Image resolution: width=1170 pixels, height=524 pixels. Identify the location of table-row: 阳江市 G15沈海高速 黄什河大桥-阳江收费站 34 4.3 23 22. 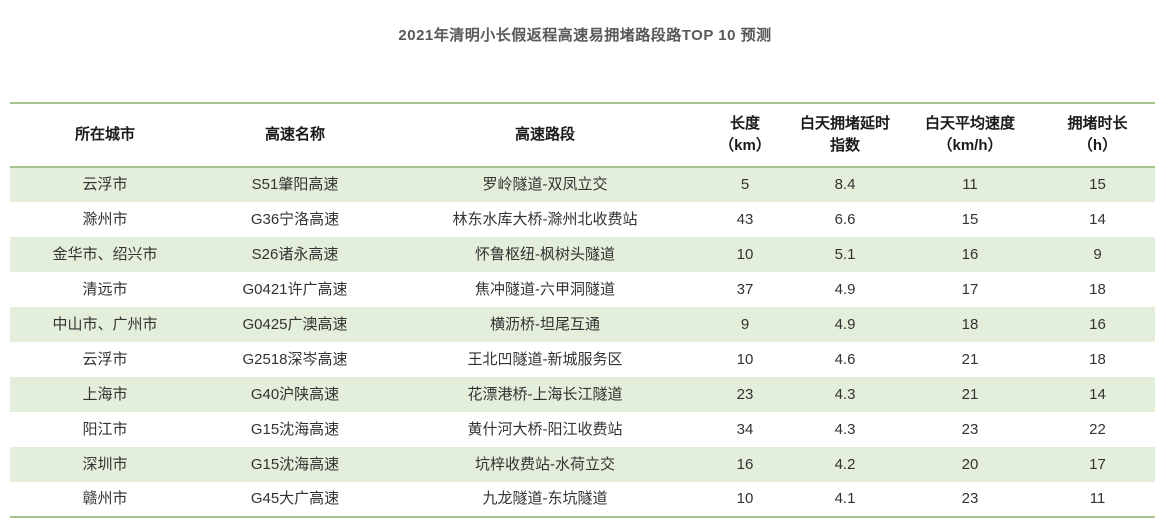
(582, 429).